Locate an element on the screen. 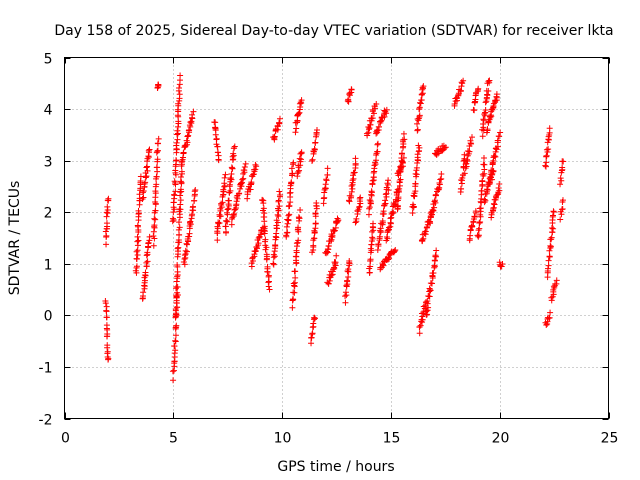  y-tick-label: 0 is located at coordinates (48, 317).